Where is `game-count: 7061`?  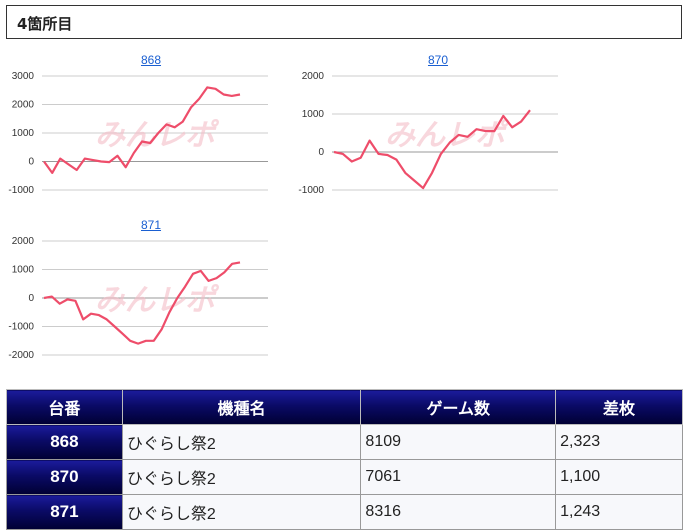
game-count: 7061 is located at coordinates (458, 477).